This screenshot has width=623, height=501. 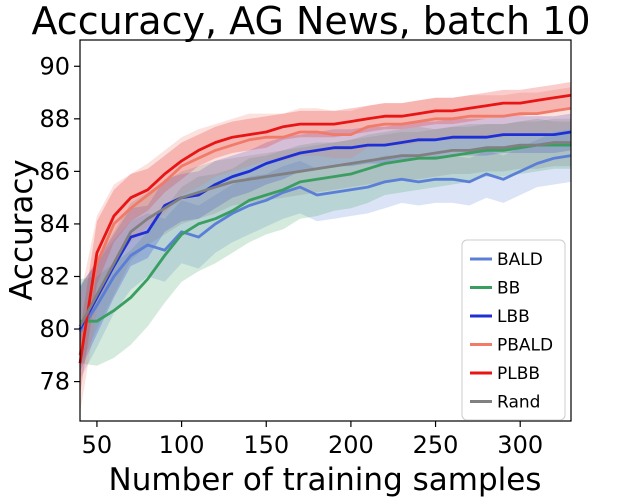 What do you see at coordinates (54, 119) in the screenshot?
I see `y-tick-label: 88` at bounding box center [54, 119].